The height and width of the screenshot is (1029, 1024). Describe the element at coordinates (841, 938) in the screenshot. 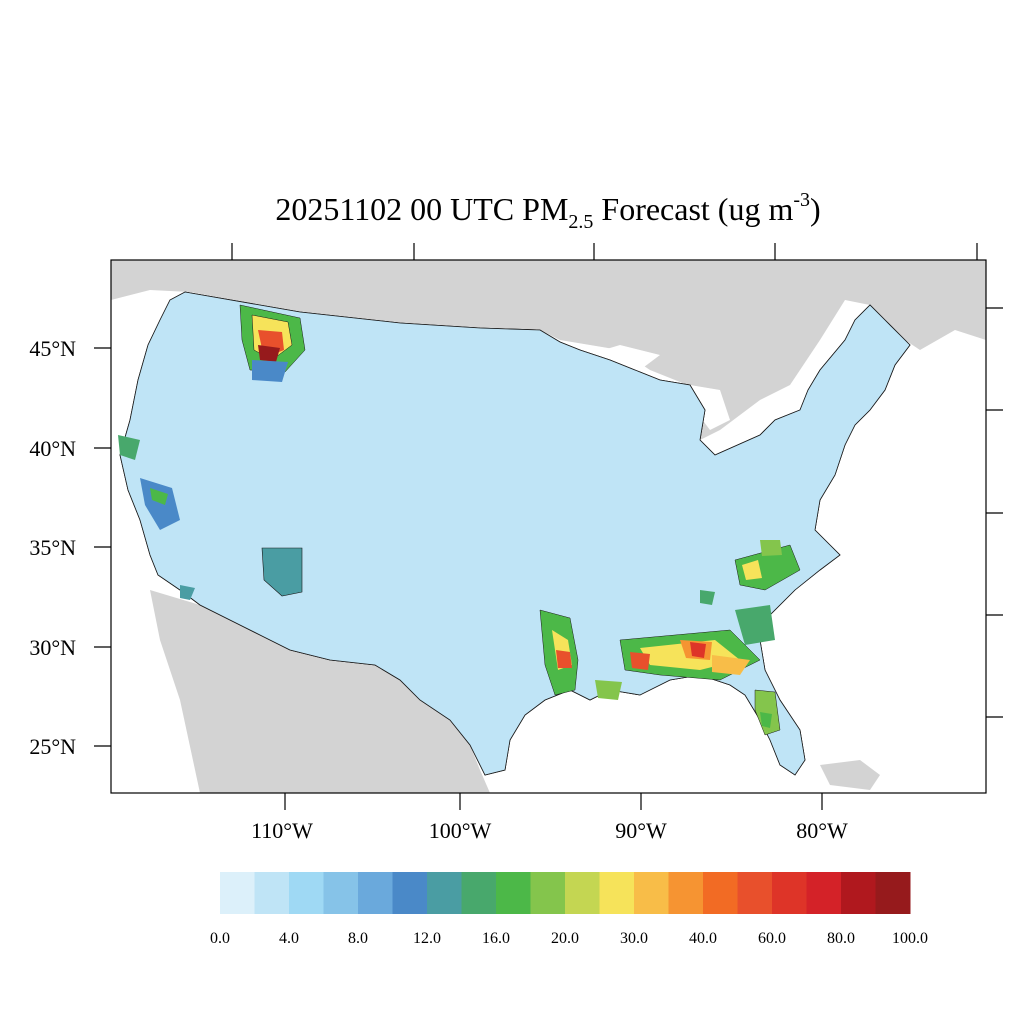

I see `colorbar-label: 80.0` at that location.